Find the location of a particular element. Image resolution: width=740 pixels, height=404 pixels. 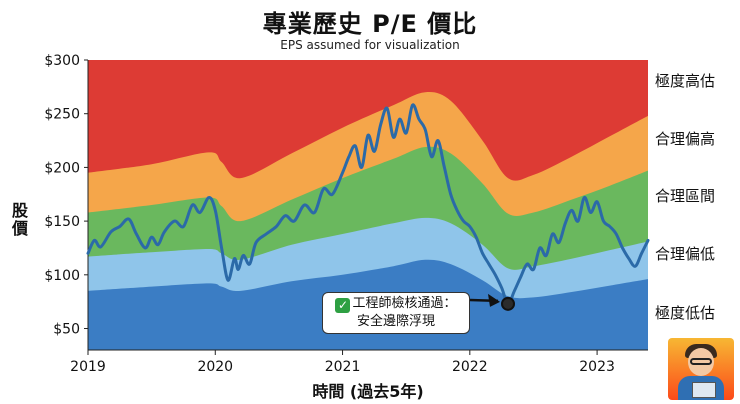

y-tick-label: $300 is located at coordinates (62, 61).